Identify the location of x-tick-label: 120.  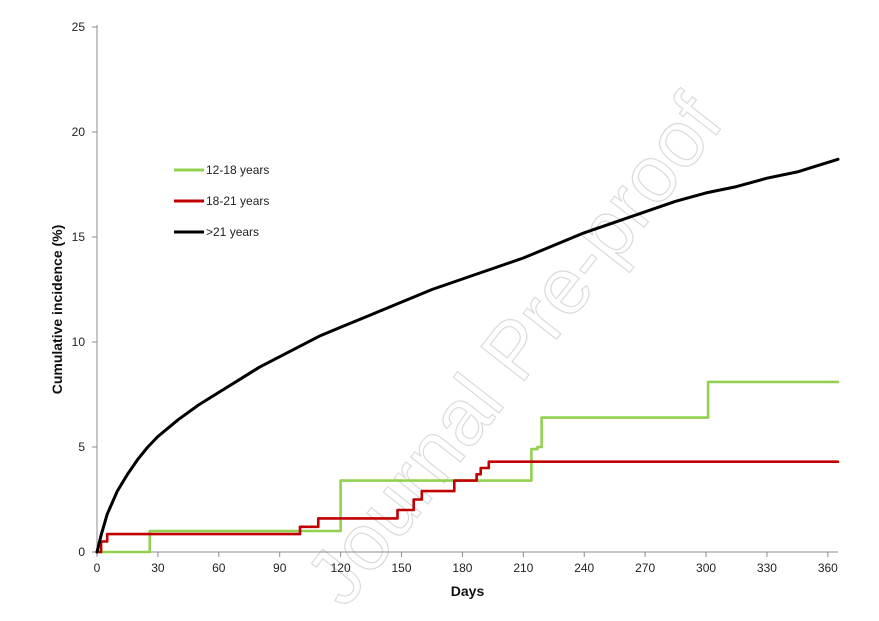
(341, 568).